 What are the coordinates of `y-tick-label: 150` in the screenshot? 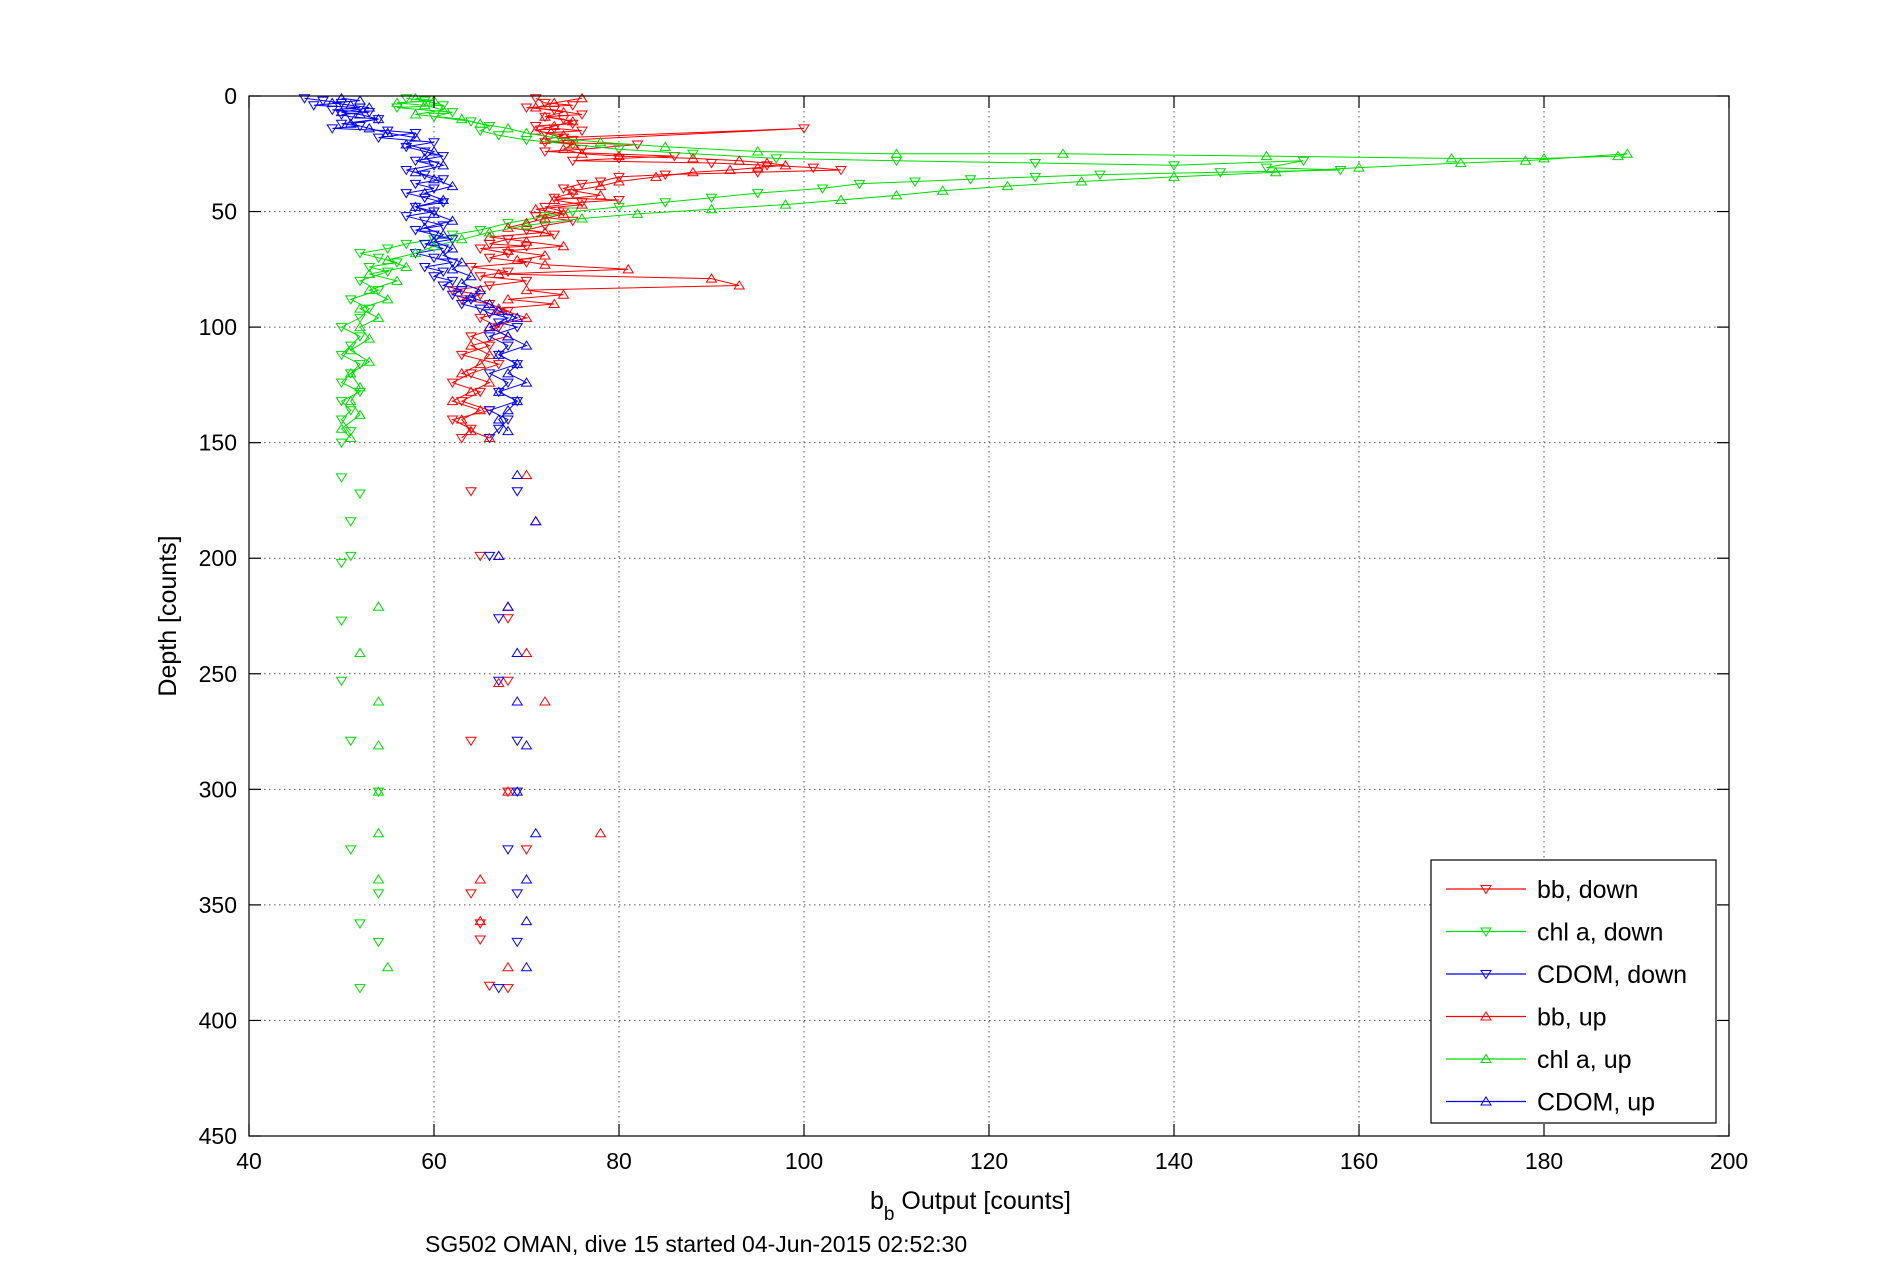 It's located at (218, 443).